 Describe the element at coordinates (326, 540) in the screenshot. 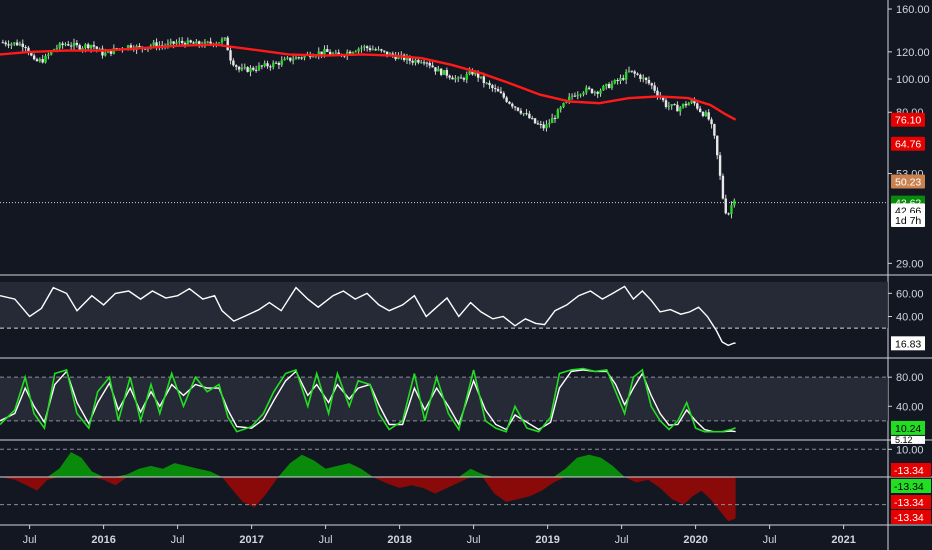

I see `time-axis-label: Jul` at that location.